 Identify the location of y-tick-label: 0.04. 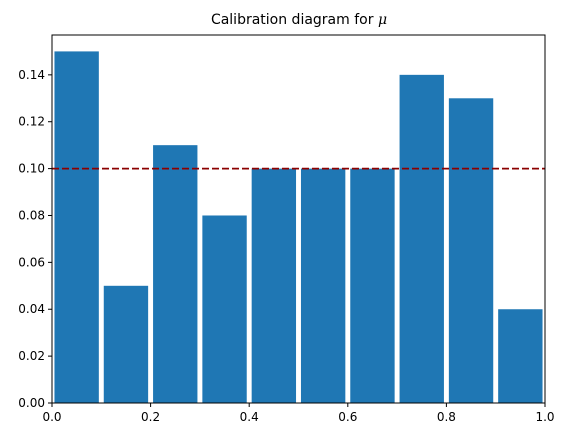
(31, 309).